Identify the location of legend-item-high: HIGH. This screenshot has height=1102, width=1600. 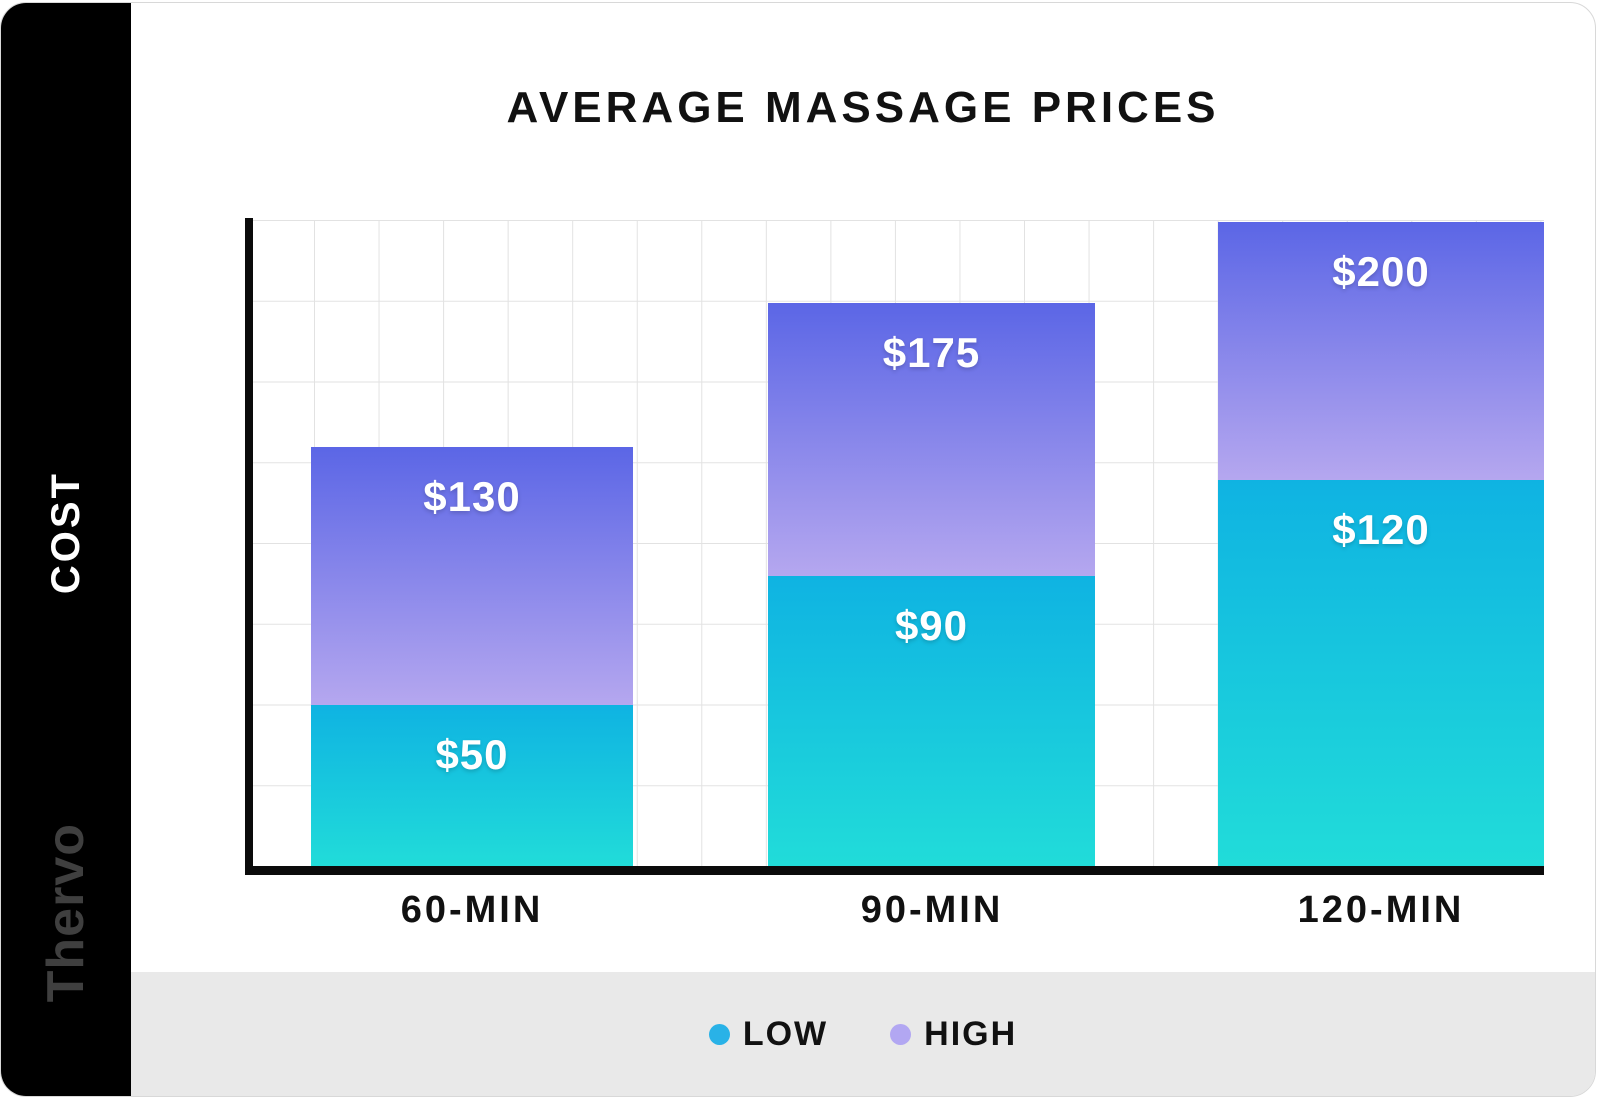
(953, 1034).